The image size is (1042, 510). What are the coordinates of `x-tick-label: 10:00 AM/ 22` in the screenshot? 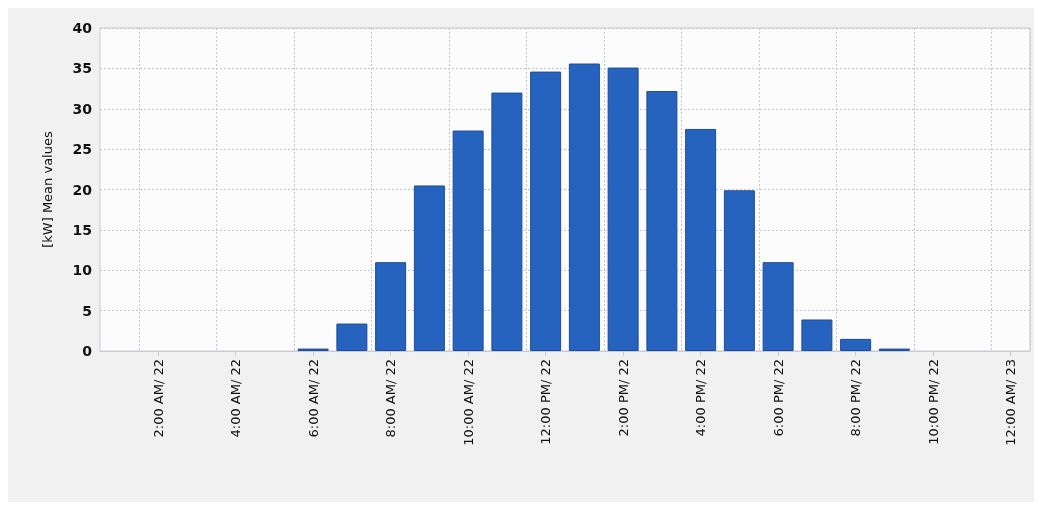 It's located at (468, 402).